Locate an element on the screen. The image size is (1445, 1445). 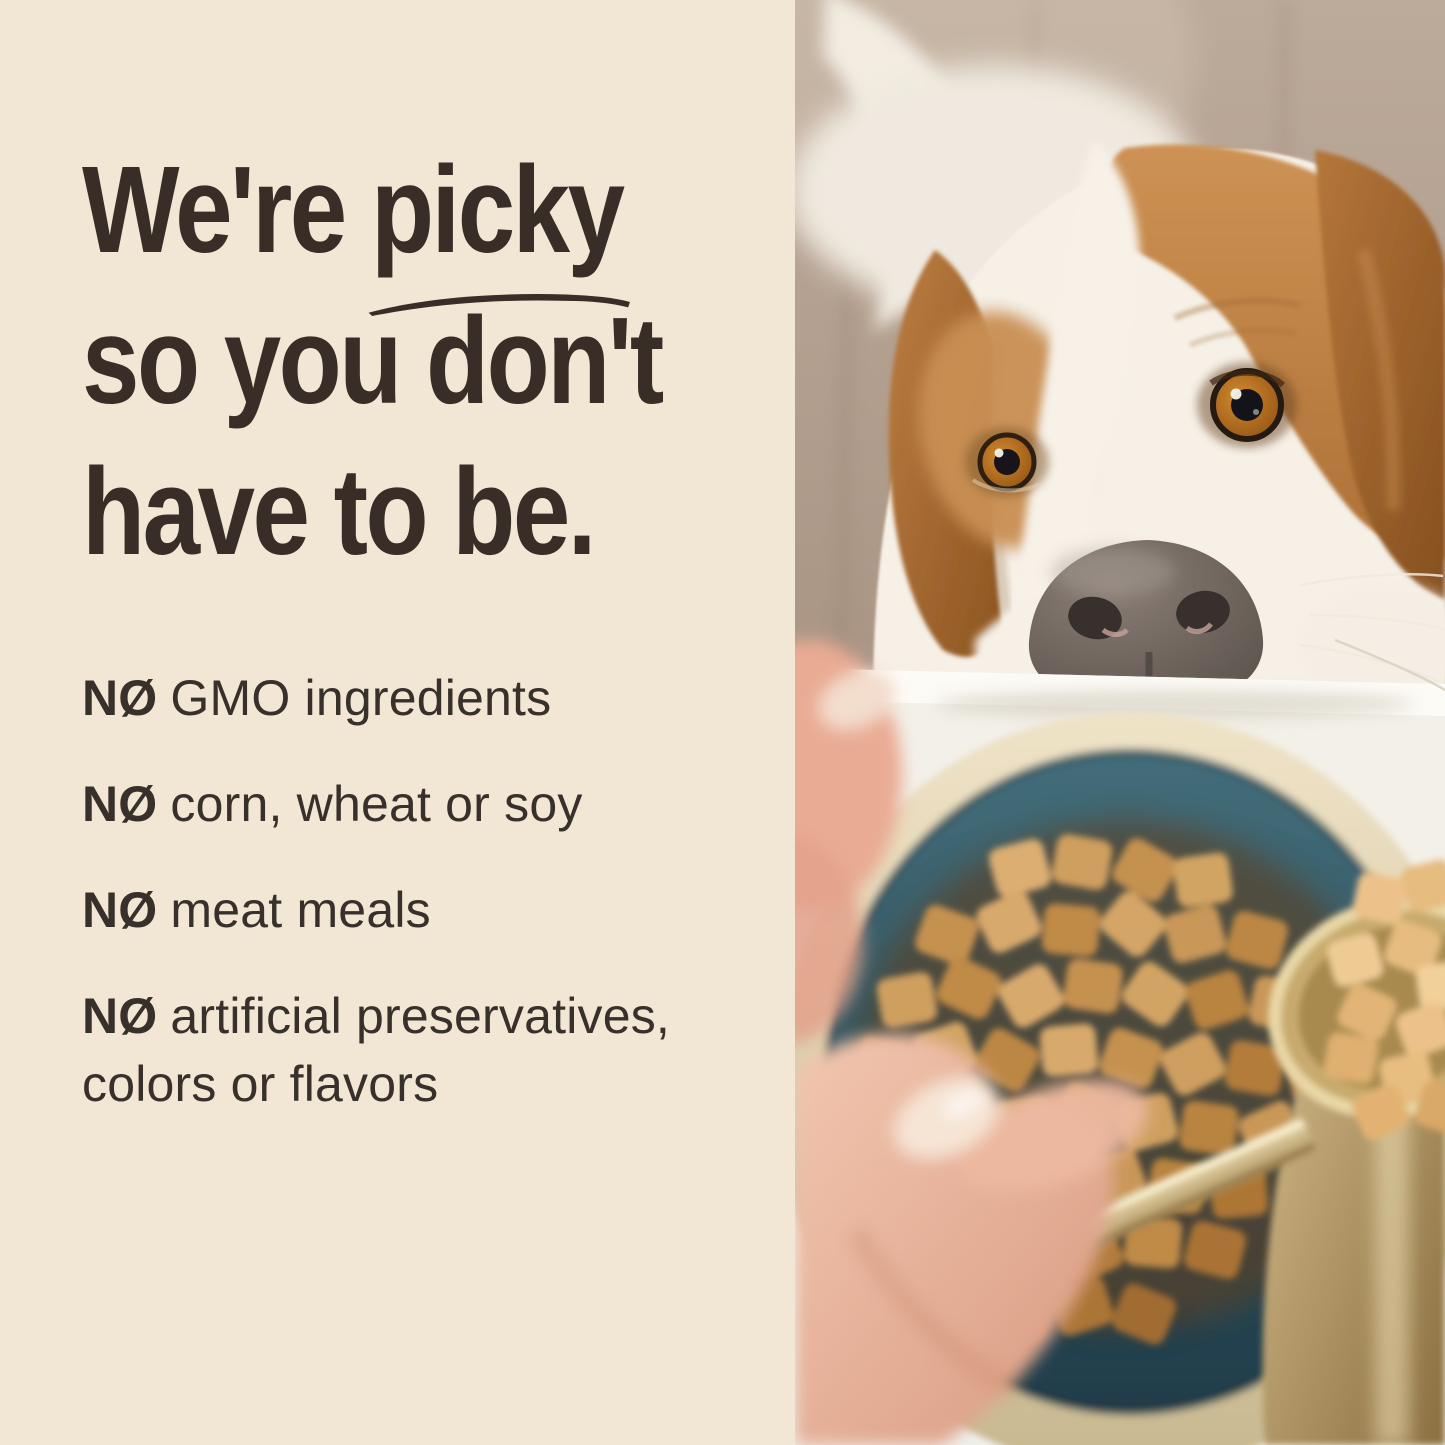
underline-stroke-icon is located at coordinates (499, 305).